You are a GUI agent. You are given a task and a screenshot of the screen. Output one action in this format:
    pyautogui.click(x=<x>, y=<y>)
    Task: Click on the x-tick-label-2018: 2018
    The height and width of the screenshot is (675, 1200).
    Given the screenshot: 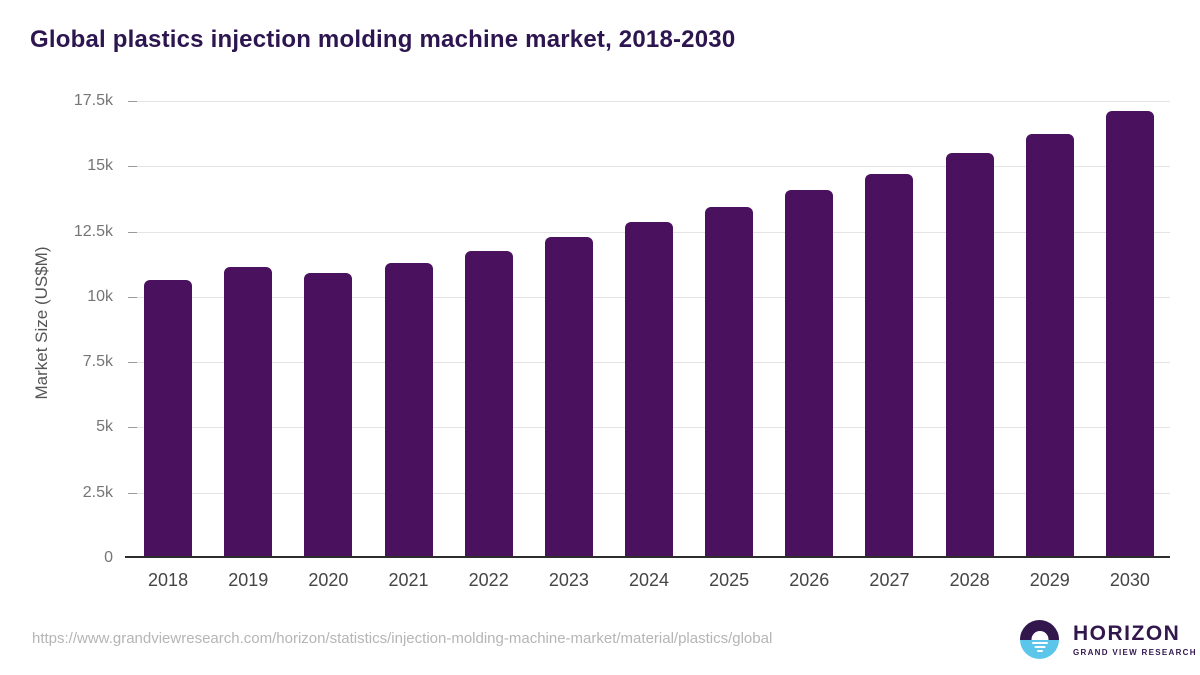 What is the action you would take?
    pyautogui.click(x=168, y=580)
    